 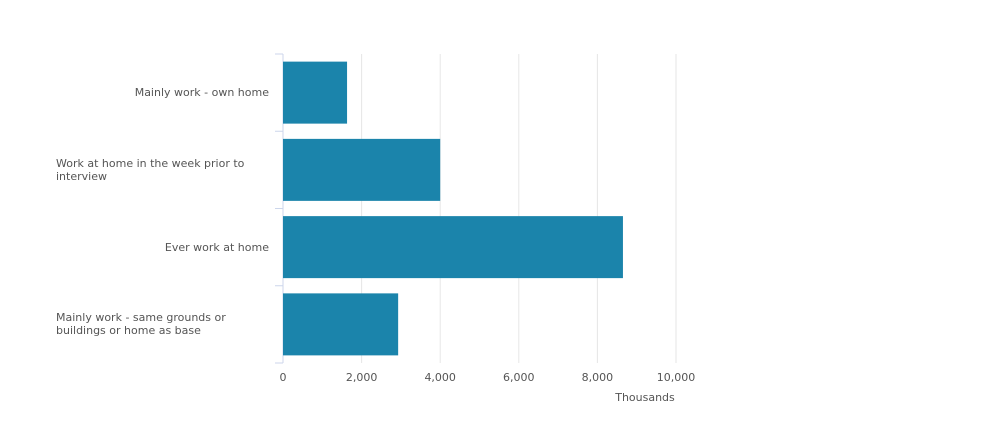 What do you see at coordinates (362, 377) in the screenshot?
I see `x-tick-label: 2,000` at bounding box center [362, 377].